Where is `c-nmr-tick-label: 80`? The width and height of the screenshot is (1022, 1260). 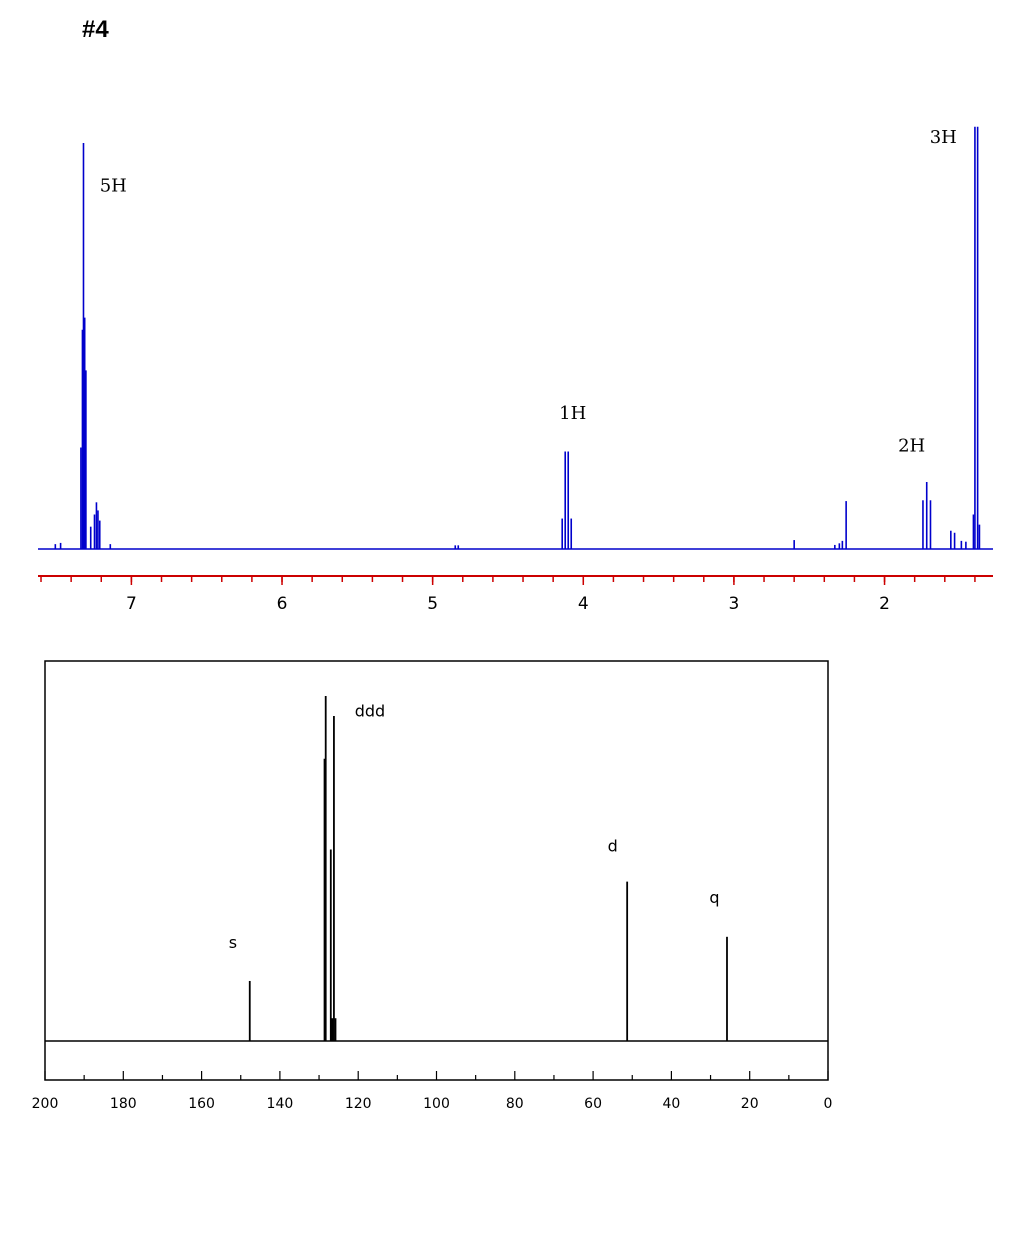 c-nmr-tick-label: 80 is located at coordinates (515, 1104).